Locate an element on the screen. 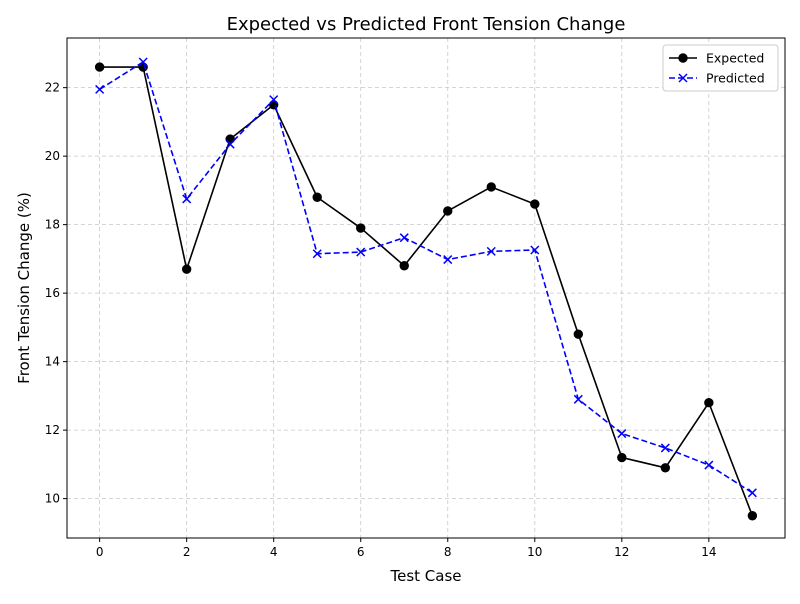 The image size is (800, 604). legend: Expected Predicted is located at coordinates (720, 68).